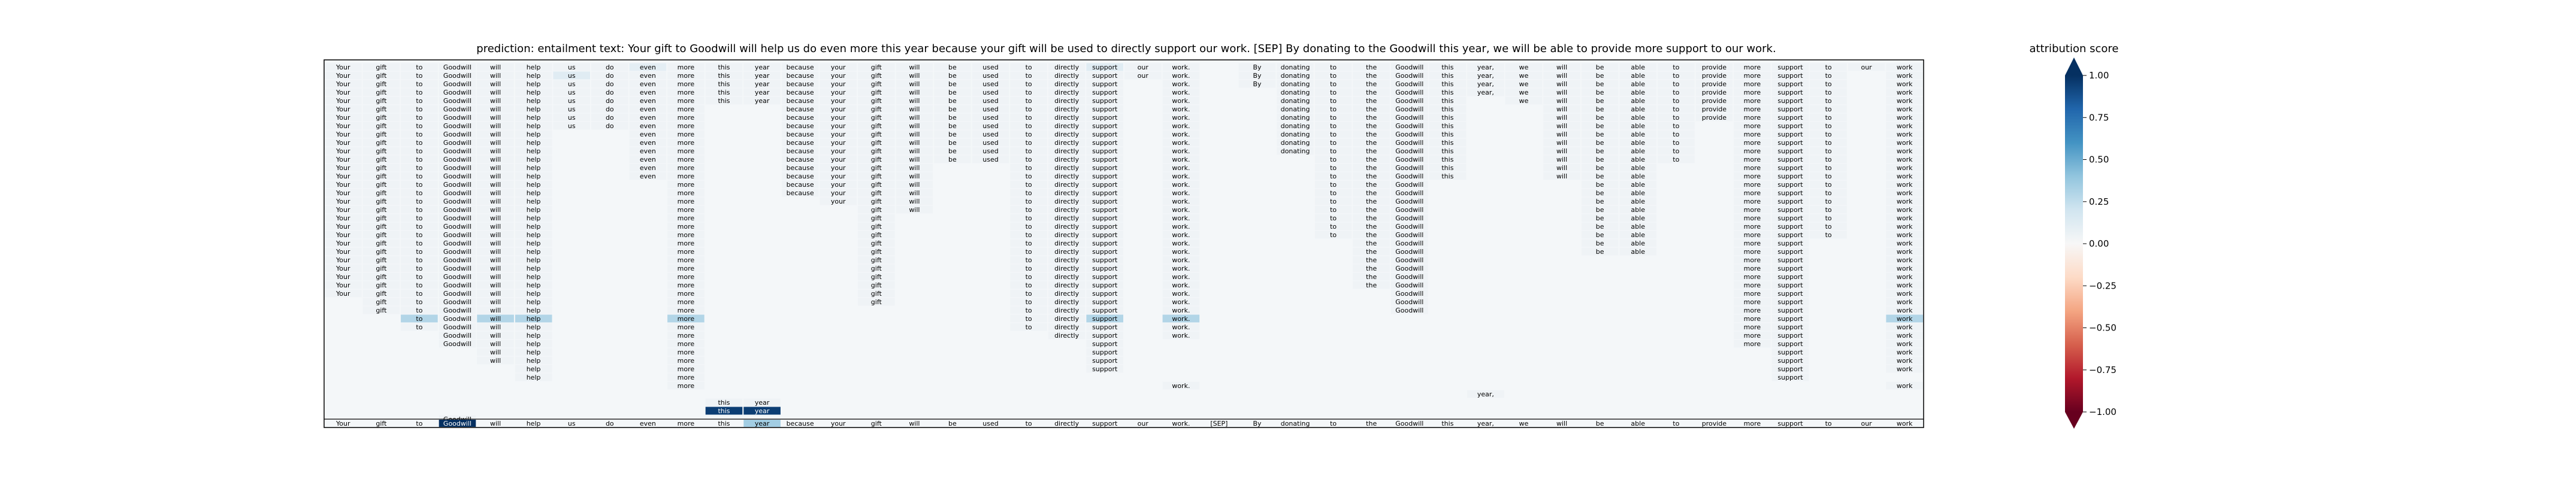  I want to click on axis-token-label: the, so click(1371, 424).